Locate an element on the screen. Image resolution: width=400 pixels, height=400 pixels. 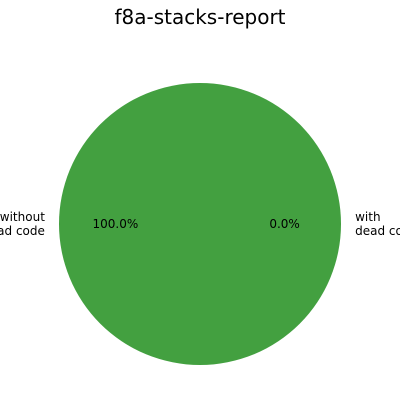
pie-slice-0-percent: 100.0% is located at coordinates (116, 224).